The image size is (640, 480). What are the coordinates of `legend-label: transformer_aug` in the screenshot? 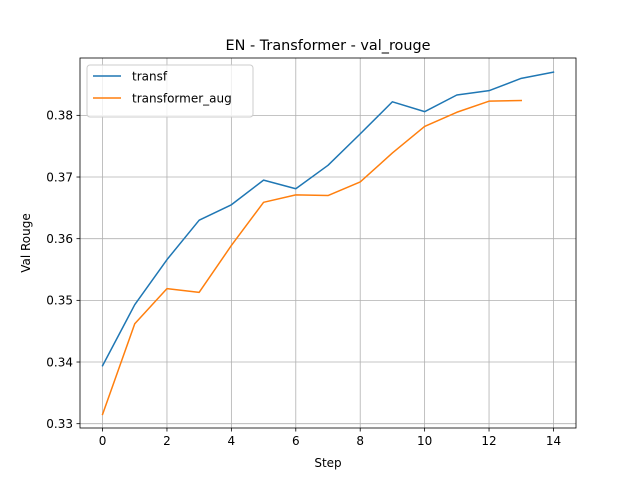 It's located at (182, 98).